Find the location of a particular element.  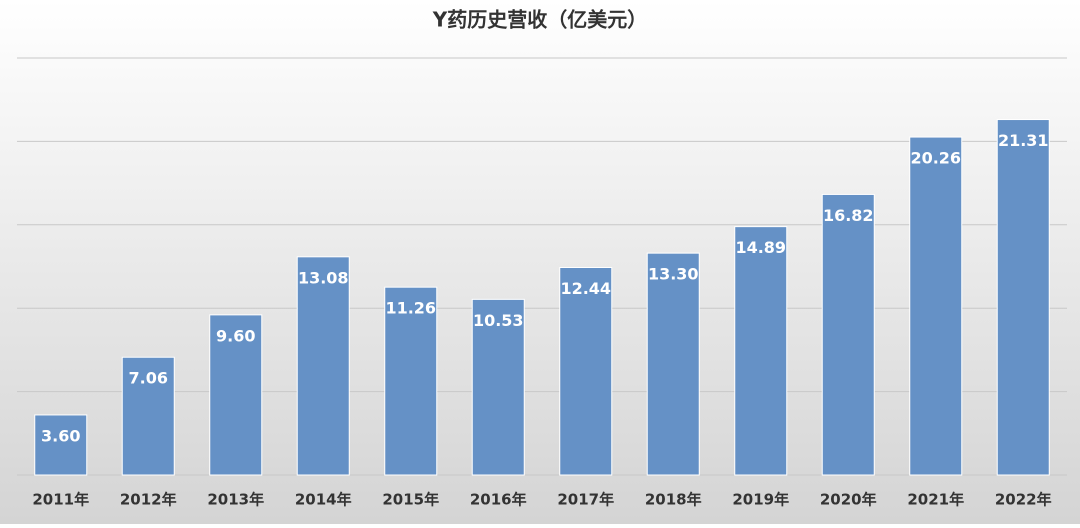

chart-title: Y药历史营收（亿美元） is located at coordinates (539, 20).